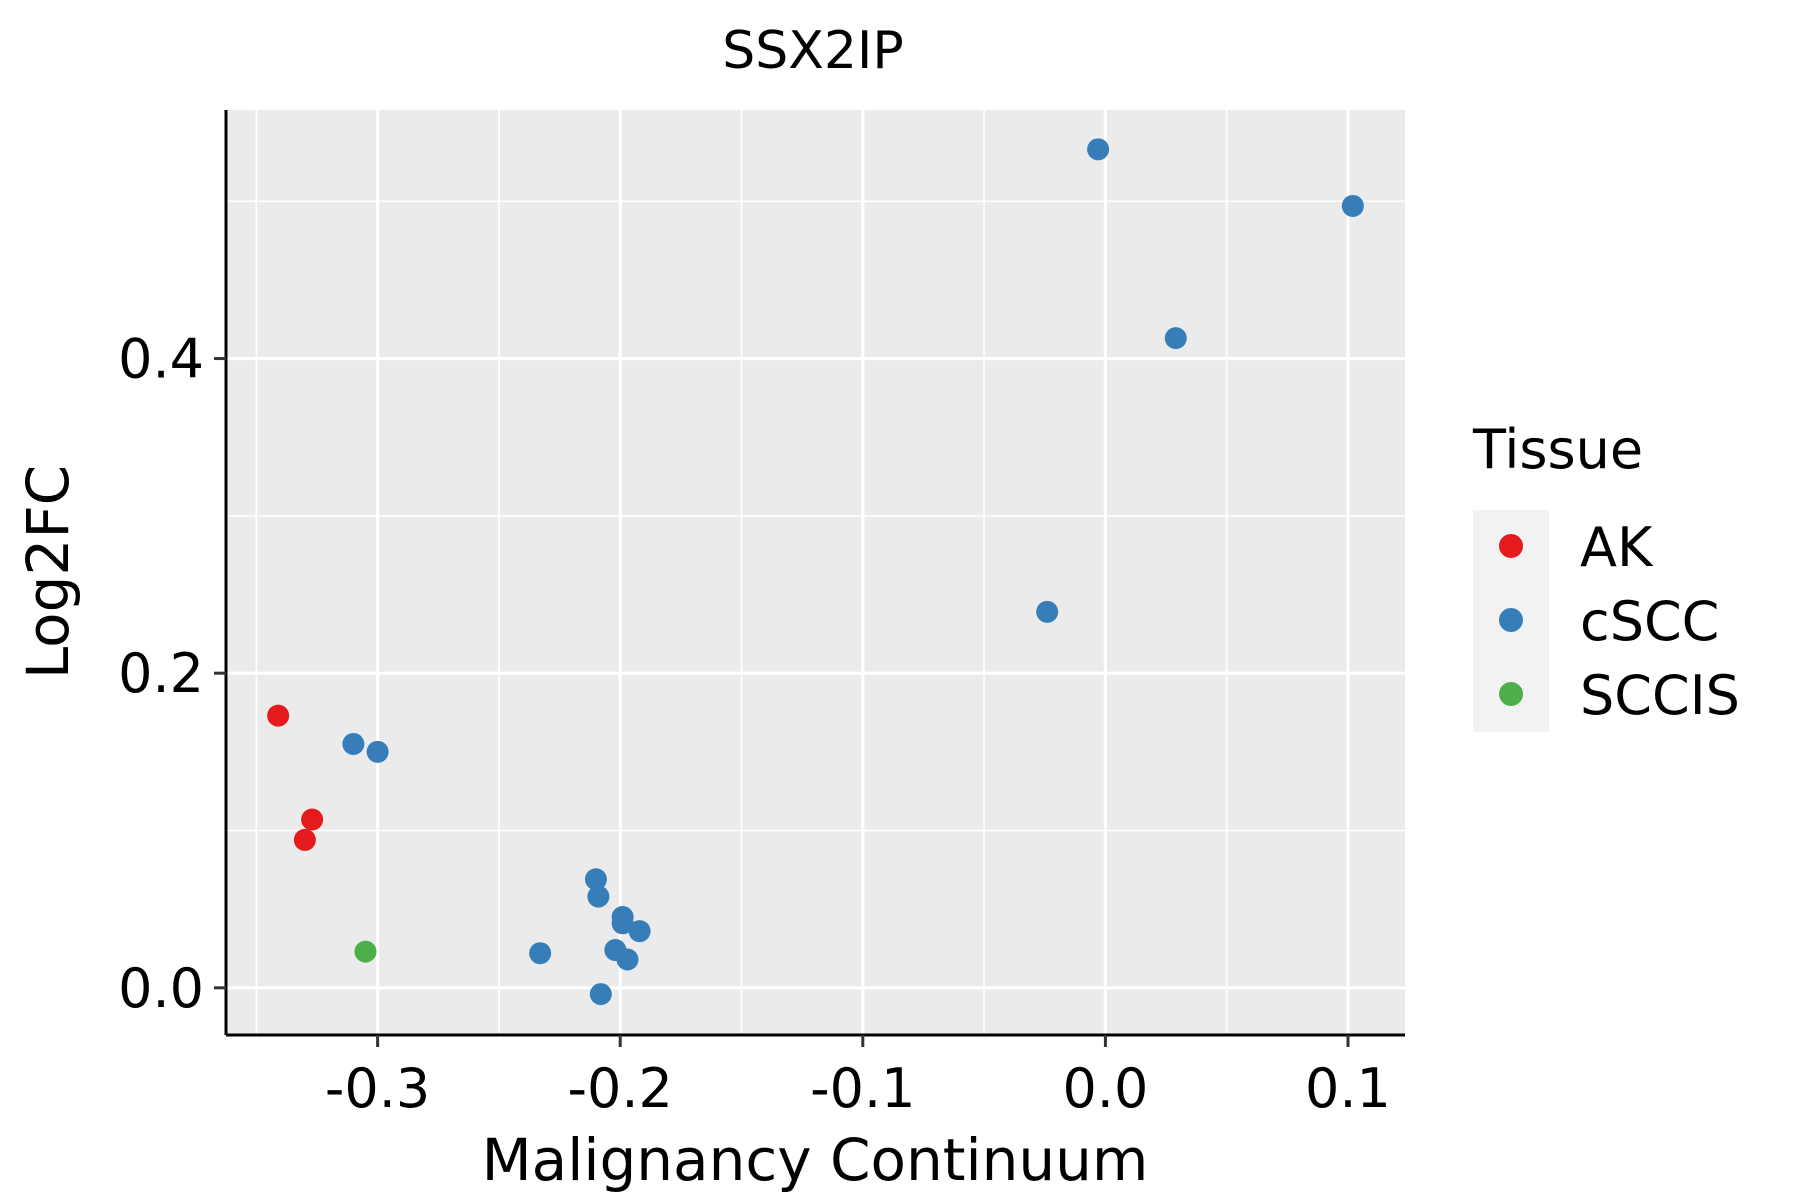 This screenshot has height=1200, width=1800. I want to click on legend-entries: AK cSCC SCCIS, so click(1619, 621).